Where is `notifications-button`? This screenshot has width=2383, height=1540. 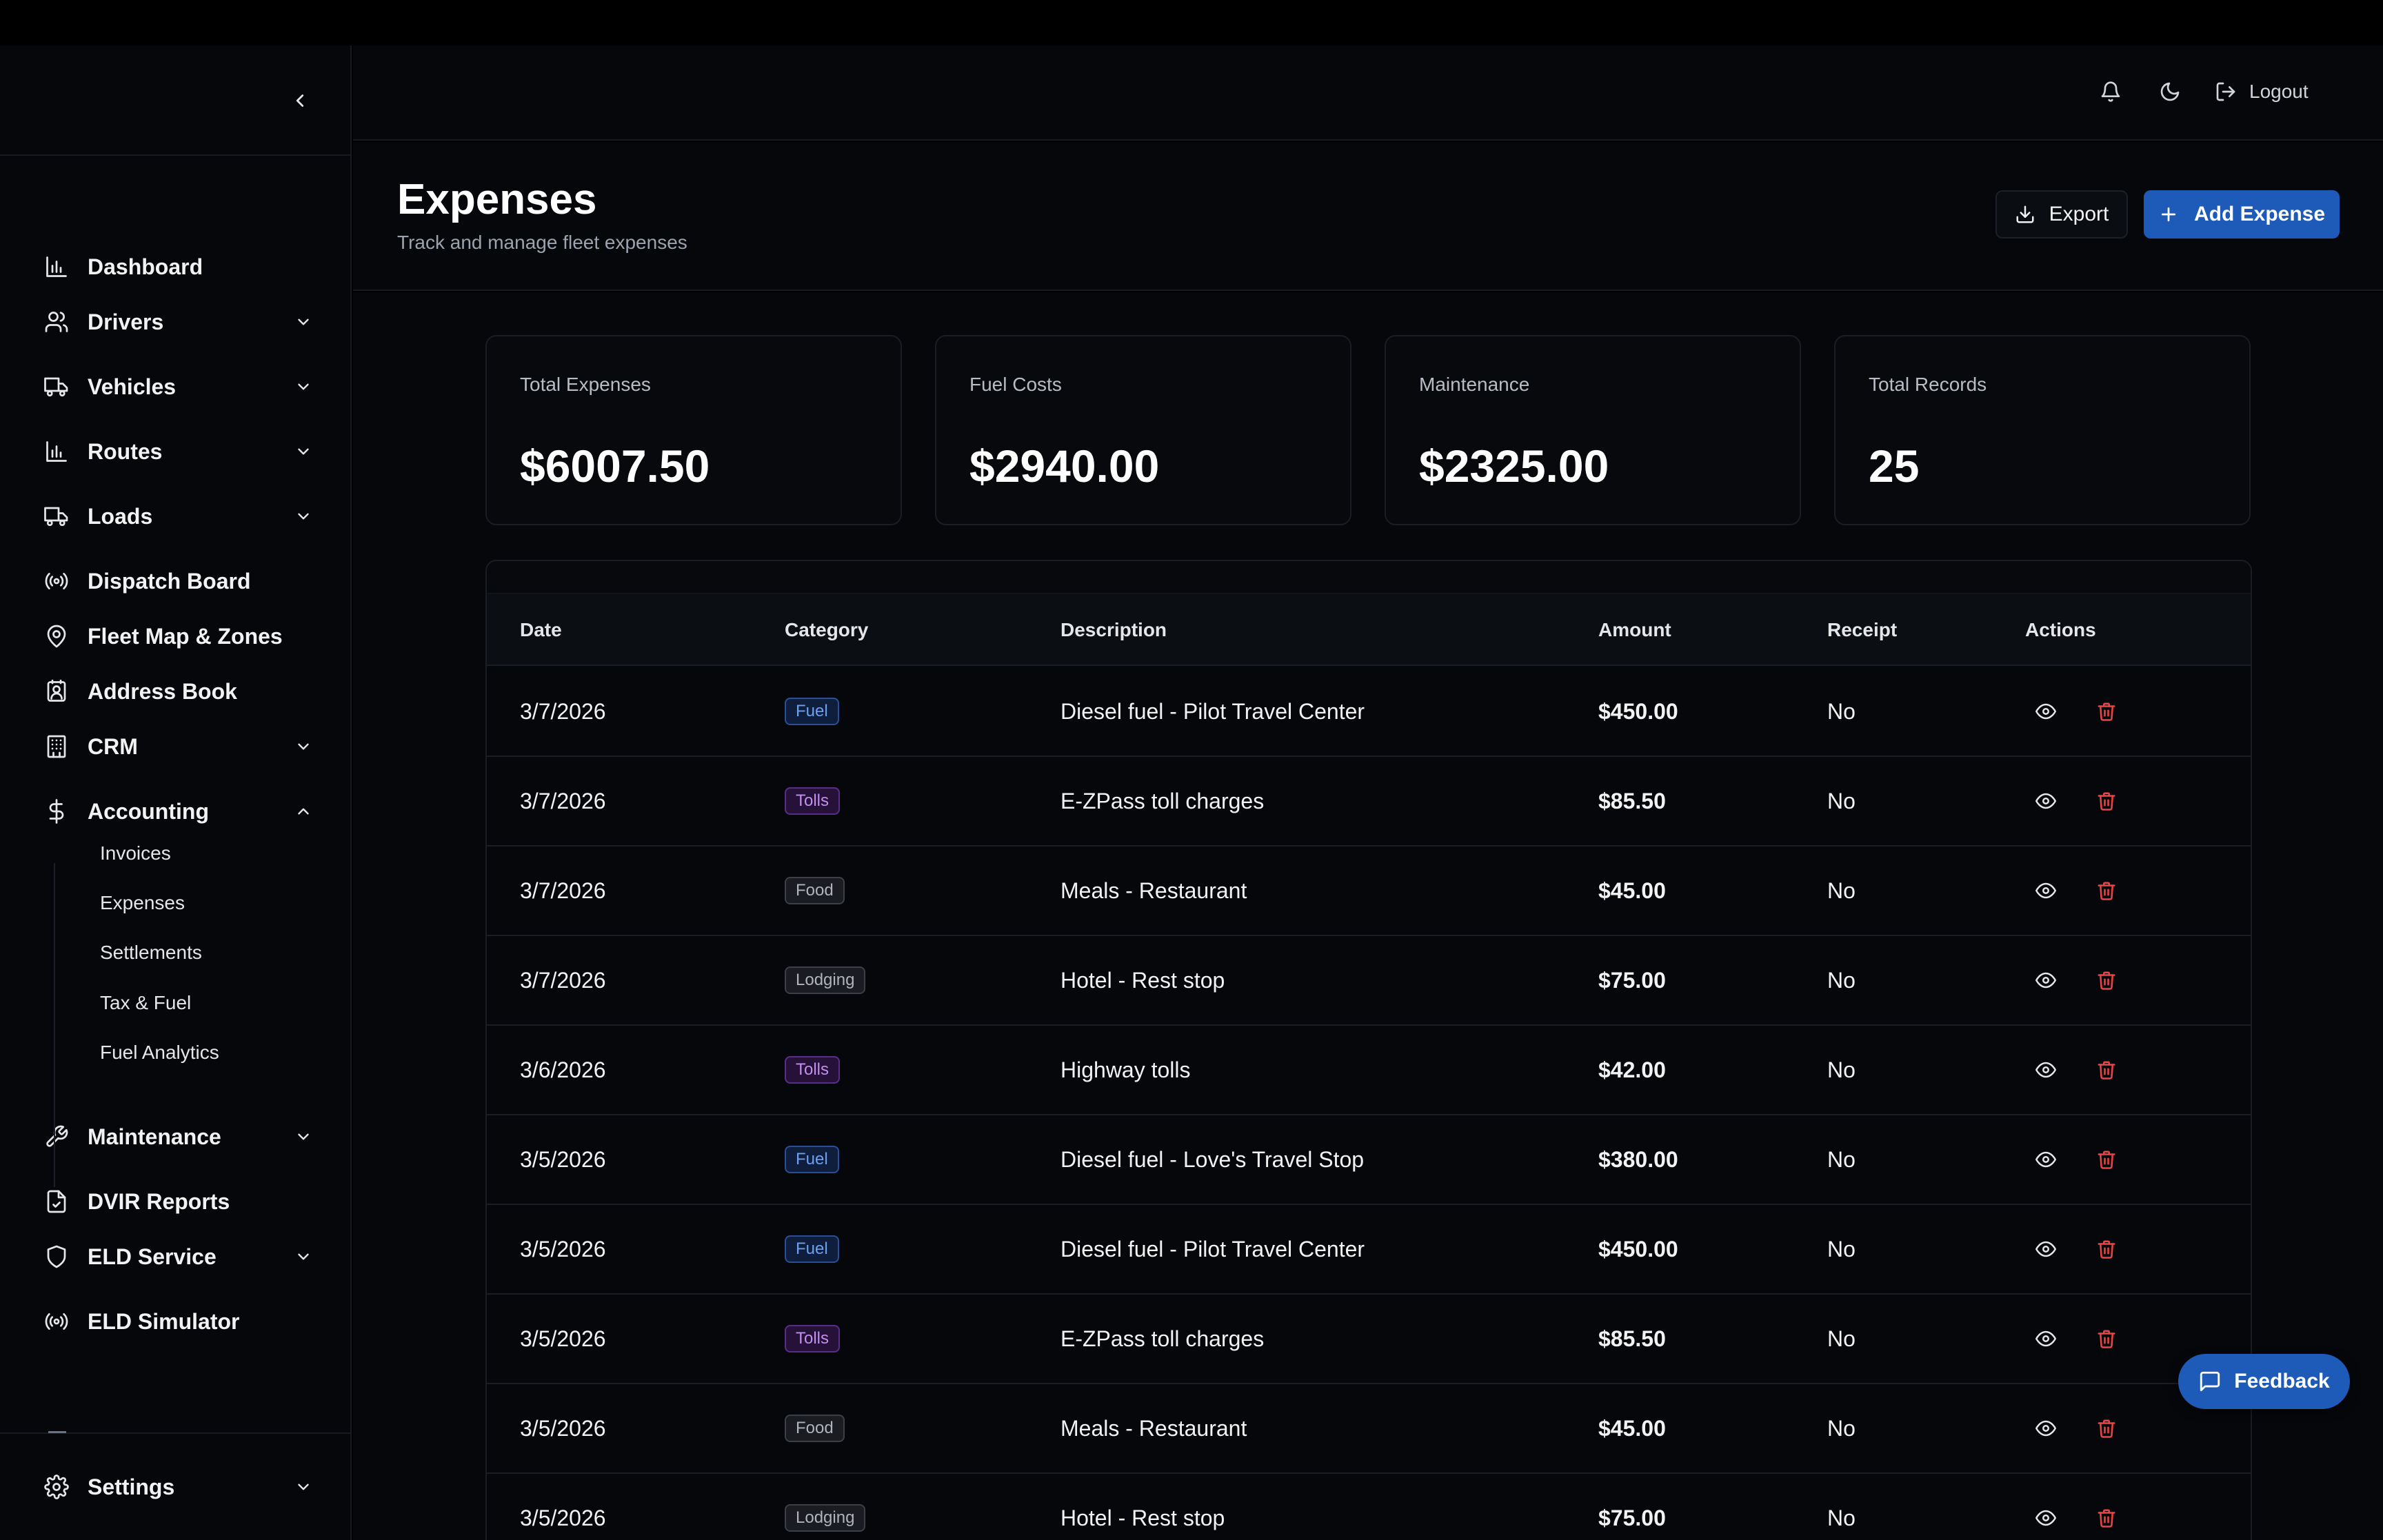
notifications-button is located at coordinates (2110, 92).